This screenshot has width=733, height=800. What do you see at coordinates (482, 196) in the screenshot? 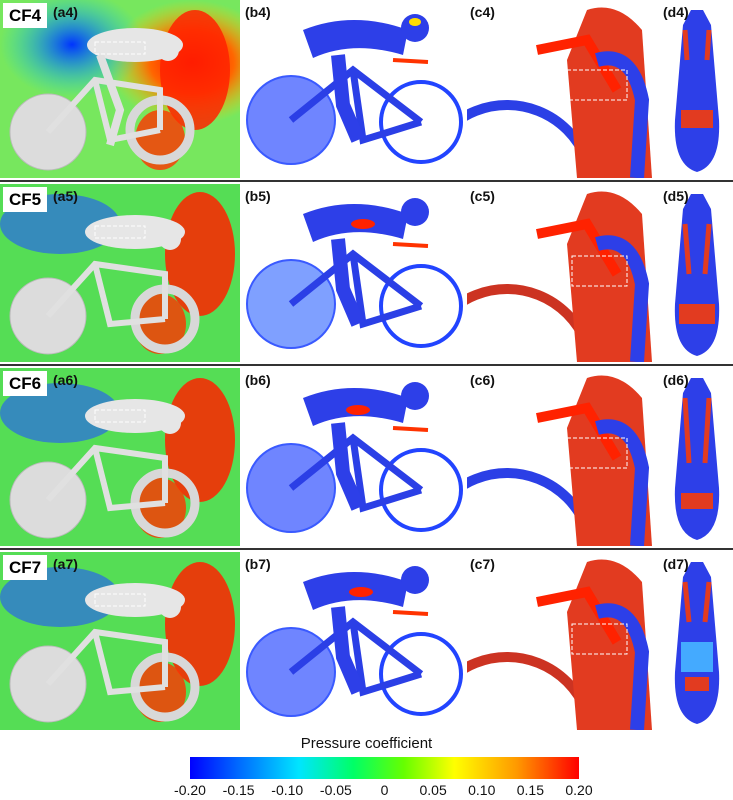
I see `panel-label-c: (c5)` at bounding box center [482, 196].